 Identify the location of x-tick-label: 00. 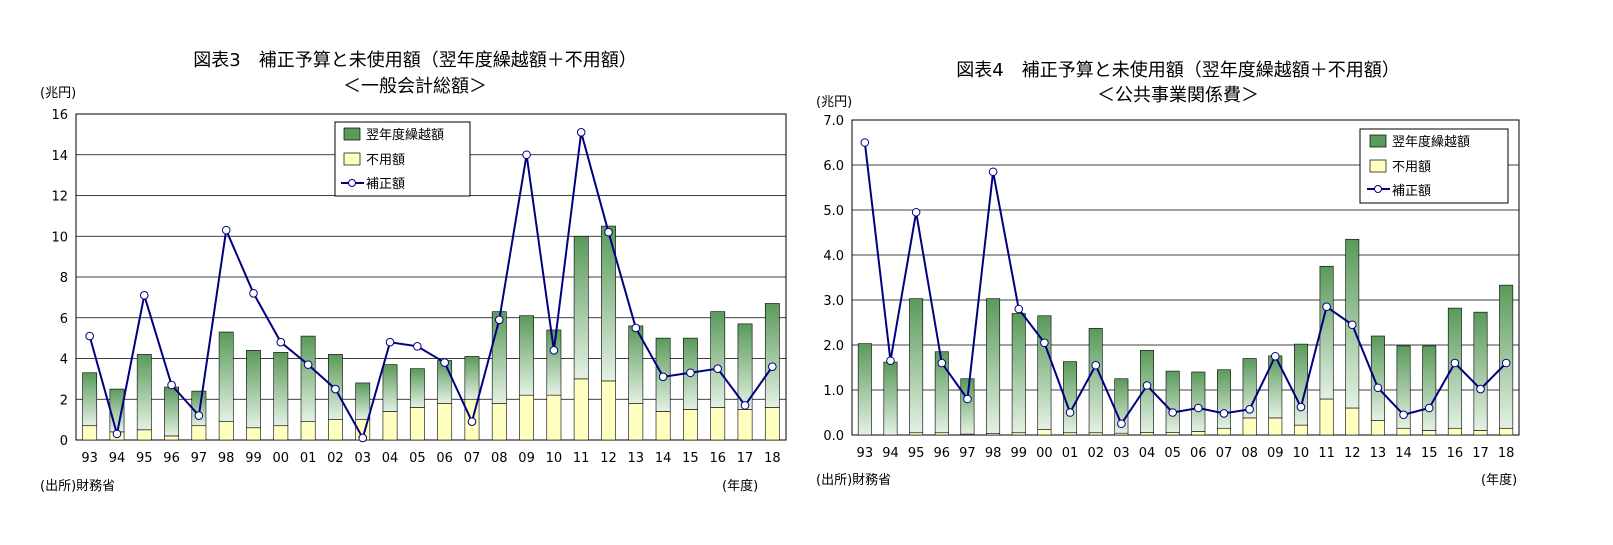
(1044, 453).